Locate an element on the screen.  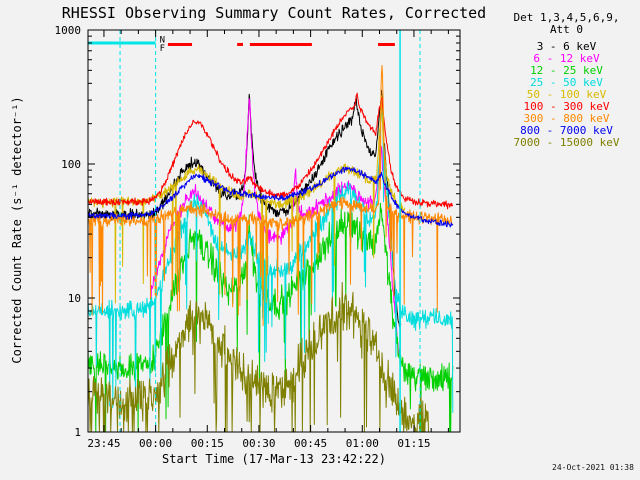
creation-timestamp: 24-Oct-2021 01:38 is located at coordinates (593, 467).